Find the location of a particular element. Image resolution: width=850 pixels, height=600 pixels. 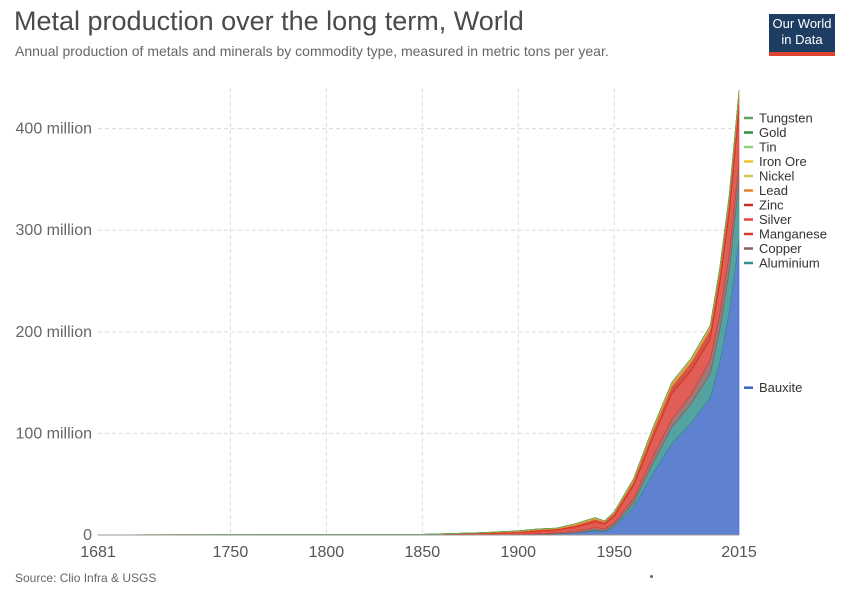

x-tick-label: 1750 is located at coordinates (231, 552).